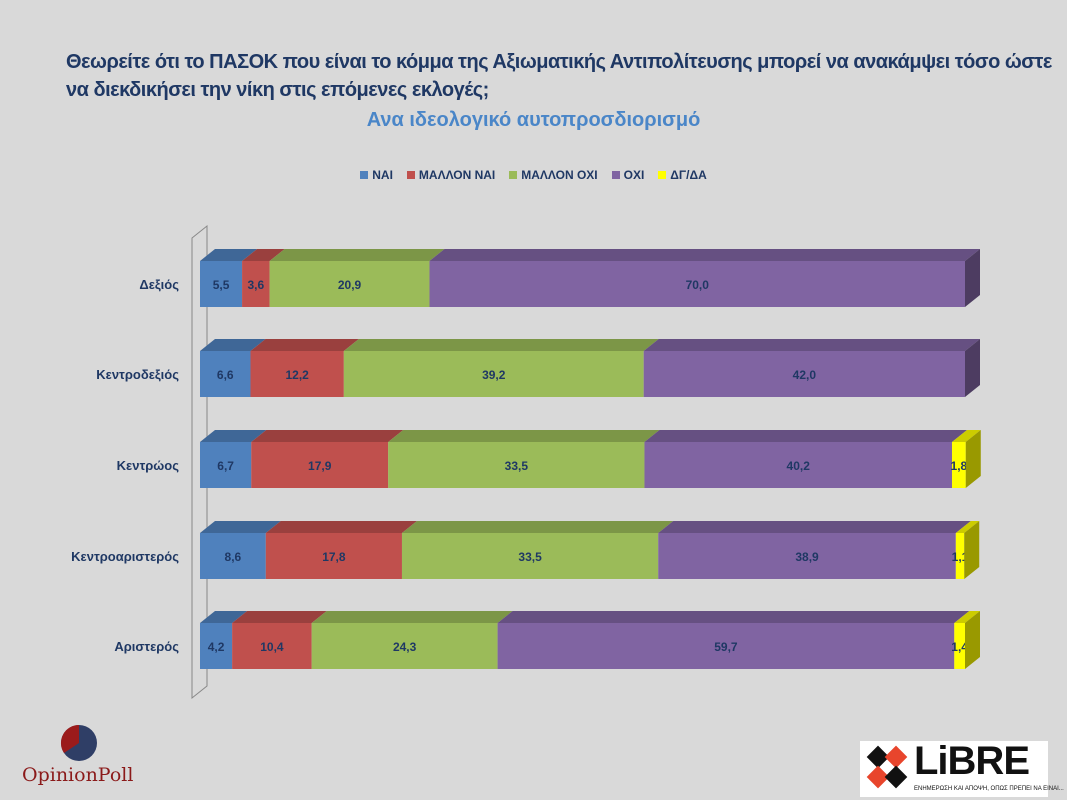 The height and width of the screenshot is (800, 1067). Describe the element at coordinates (78, 742) in the screenshot. I see `pie-logo-icon` at that location.